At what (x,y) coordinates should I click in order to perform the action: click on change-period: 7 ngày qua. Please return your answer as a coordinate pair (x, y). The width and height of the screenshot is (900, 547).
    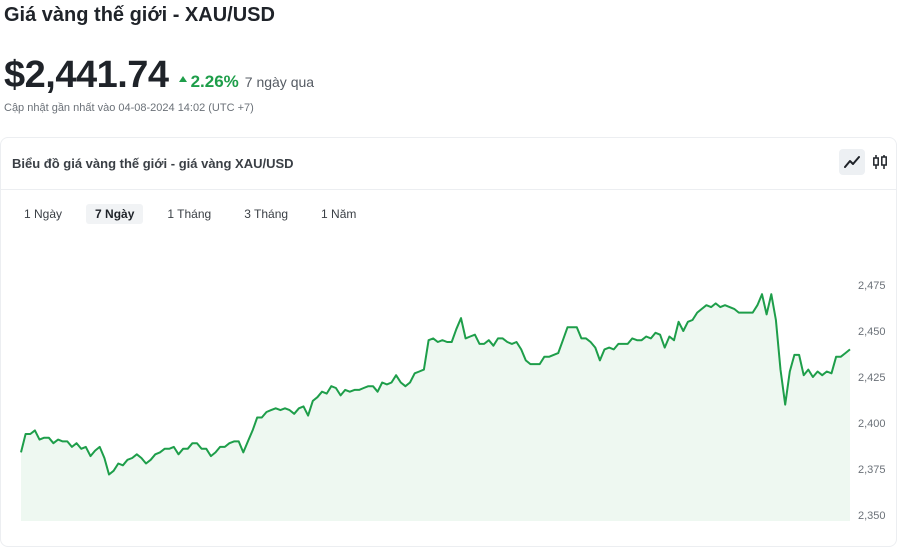
    Looking at the image, I should click on (279, 82).